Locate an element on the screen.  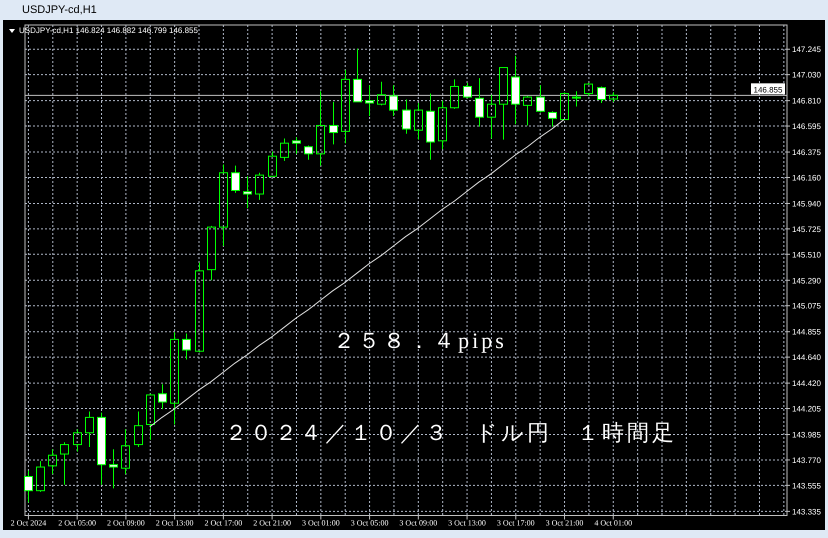
y-tick-label: 145.290 is located at coordinates (807, 281).